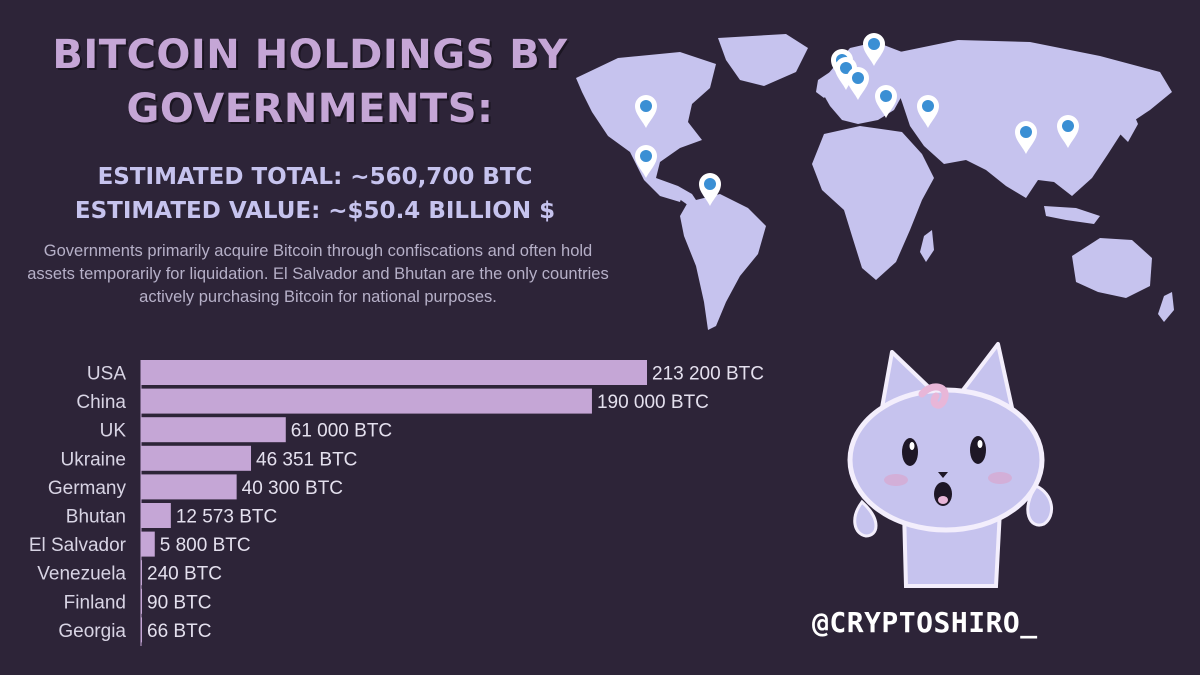 The image size is (1200, 675). Describe the element at coordinates (213, 430) in the screenshot. I see `bar-uk` at that location.